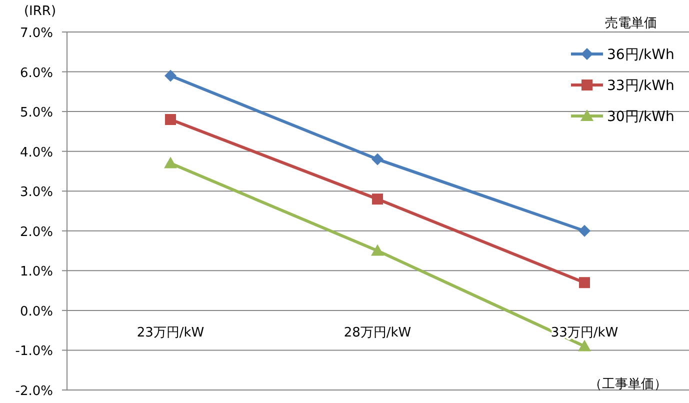 This screenshot has height=403, width=689. I want to click on y-tick-label: 1.0%, so click(36, 272).